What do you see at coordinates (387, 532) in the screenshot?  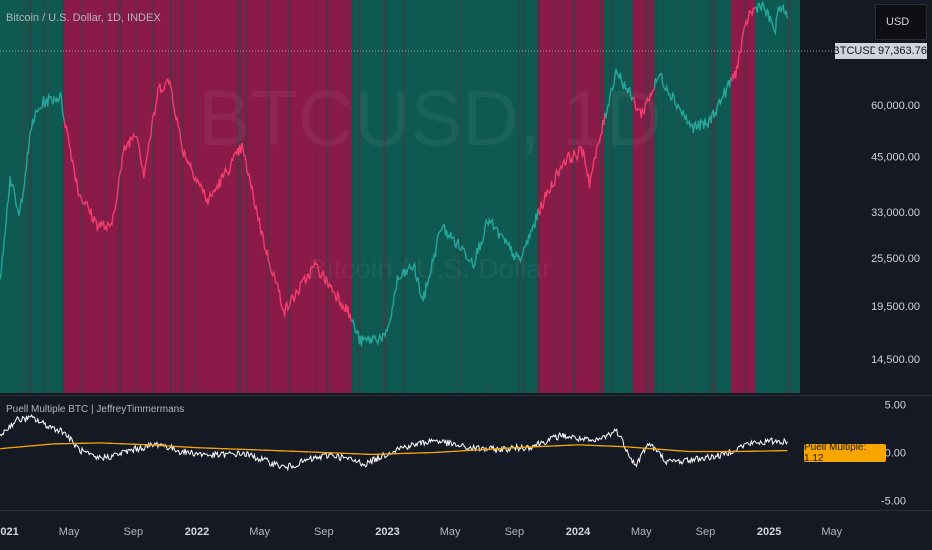 I see `time-tick-label: 2023` at bounding box center [387, 532].